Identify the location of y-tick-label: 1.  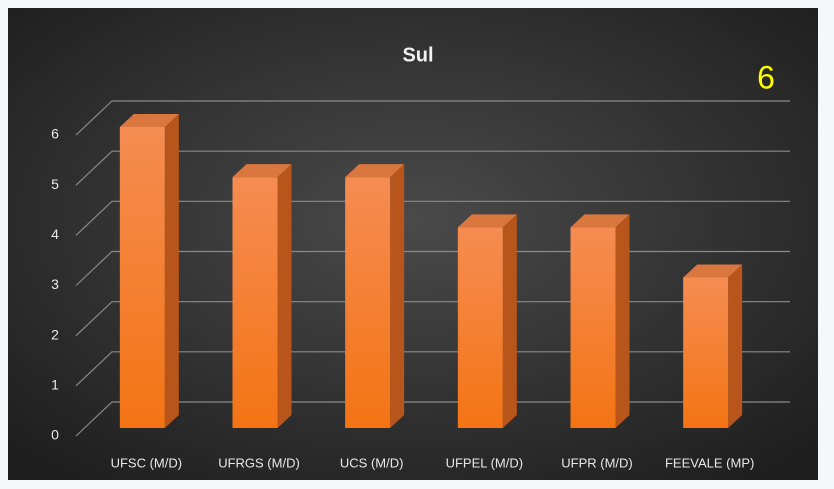
(55, 385).